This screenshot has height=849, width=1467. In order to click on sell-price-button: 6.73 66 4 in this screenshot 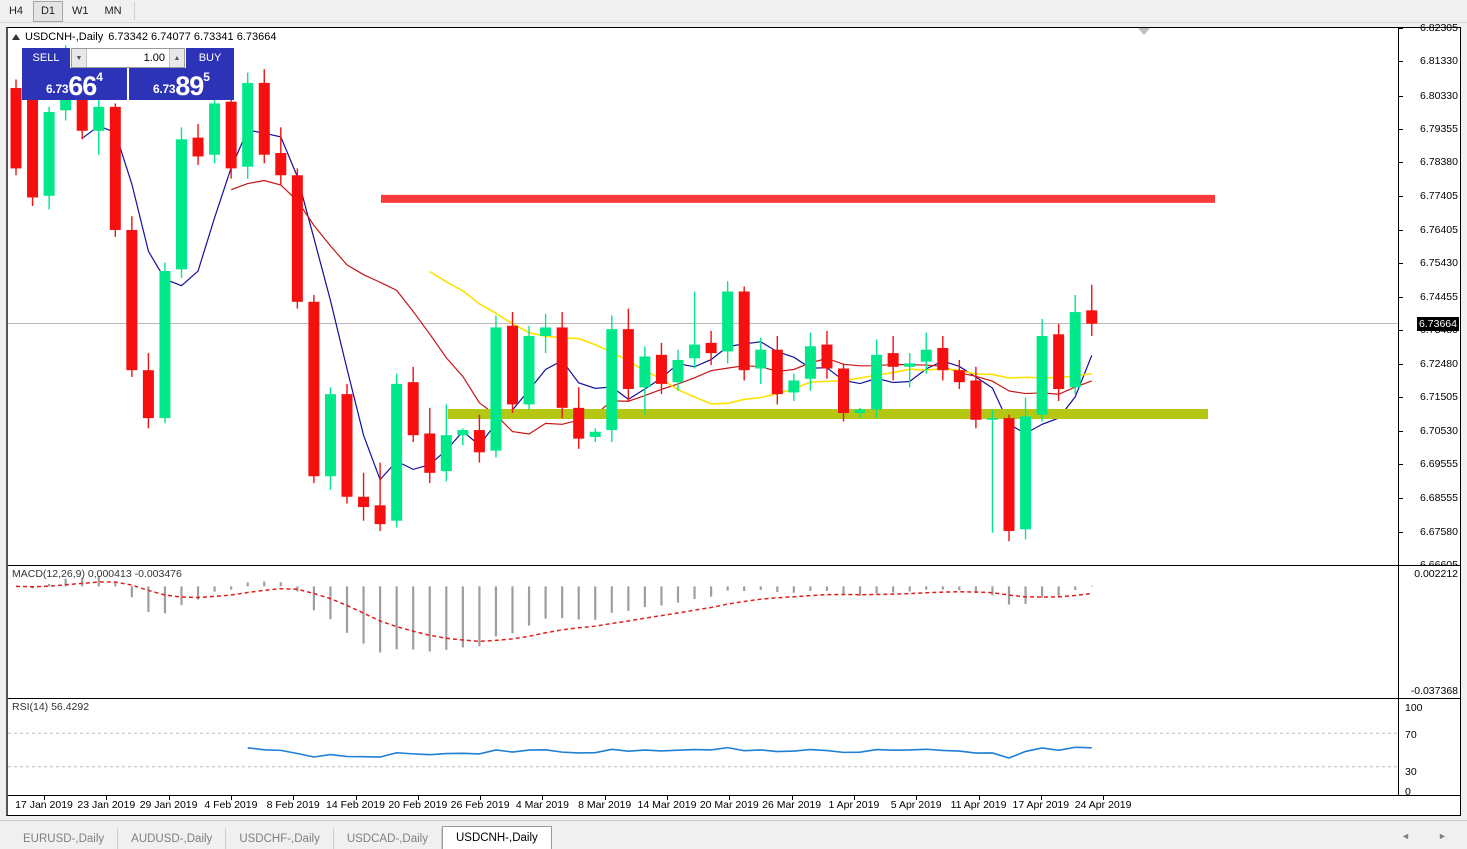, I will do `click(74, 84)`.